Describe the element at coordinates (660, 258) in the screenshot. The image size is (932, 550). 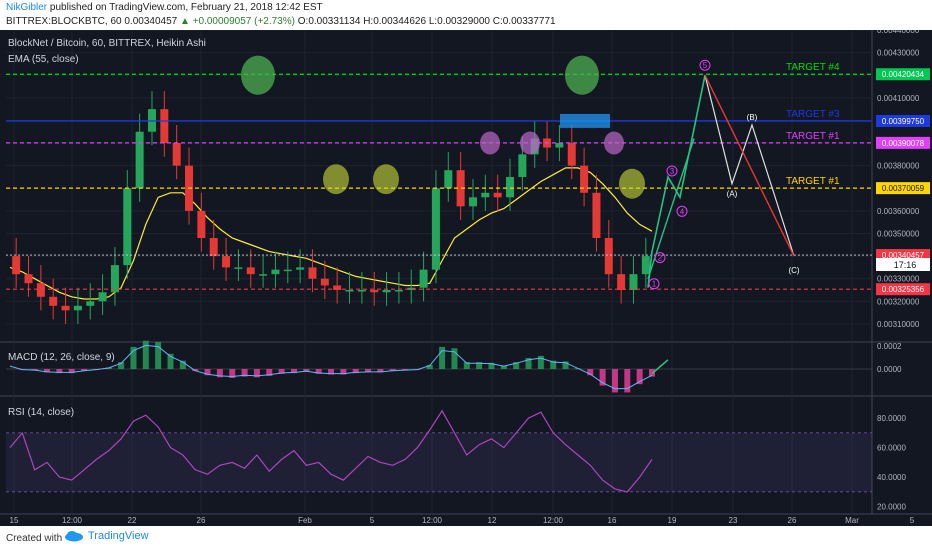
I see `wave-label: 2` at that location.